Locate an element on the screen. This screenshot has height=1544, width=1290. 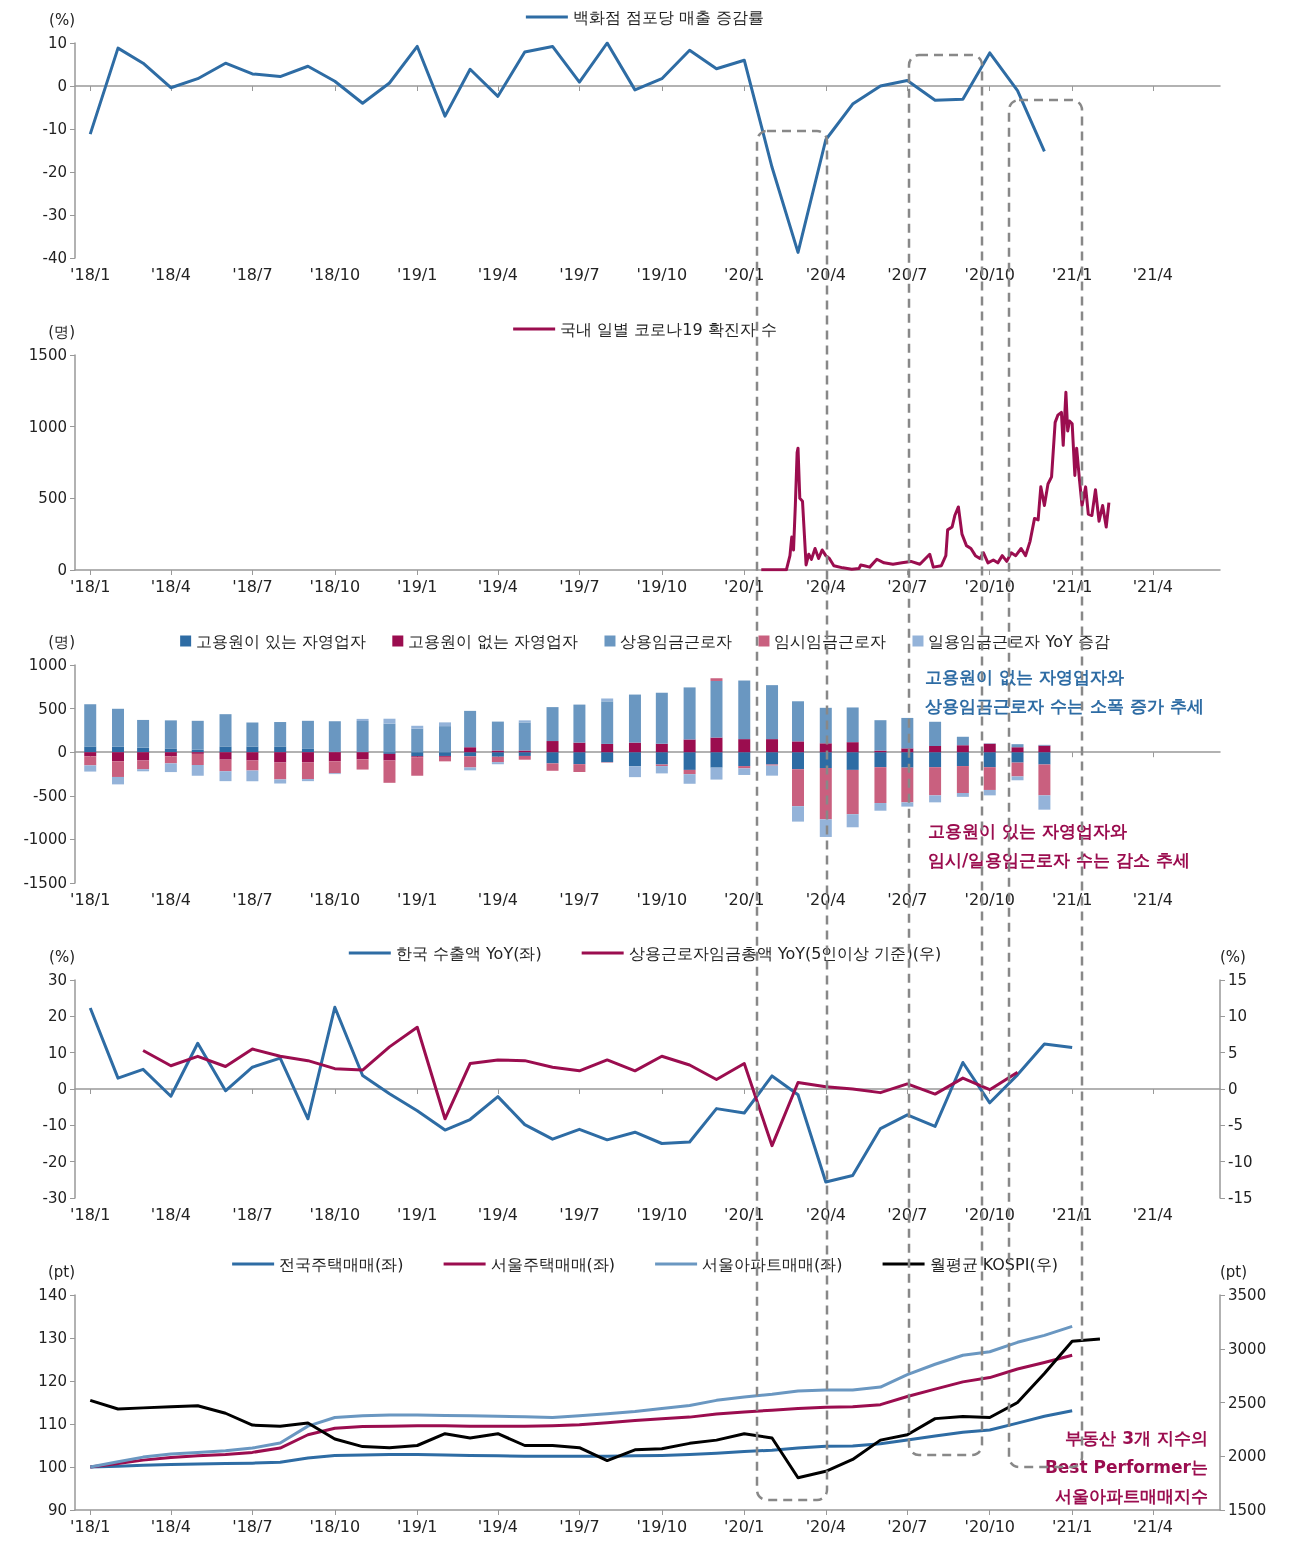
y2-tick-label: 2000 is located at coordinates (1247, 1456).